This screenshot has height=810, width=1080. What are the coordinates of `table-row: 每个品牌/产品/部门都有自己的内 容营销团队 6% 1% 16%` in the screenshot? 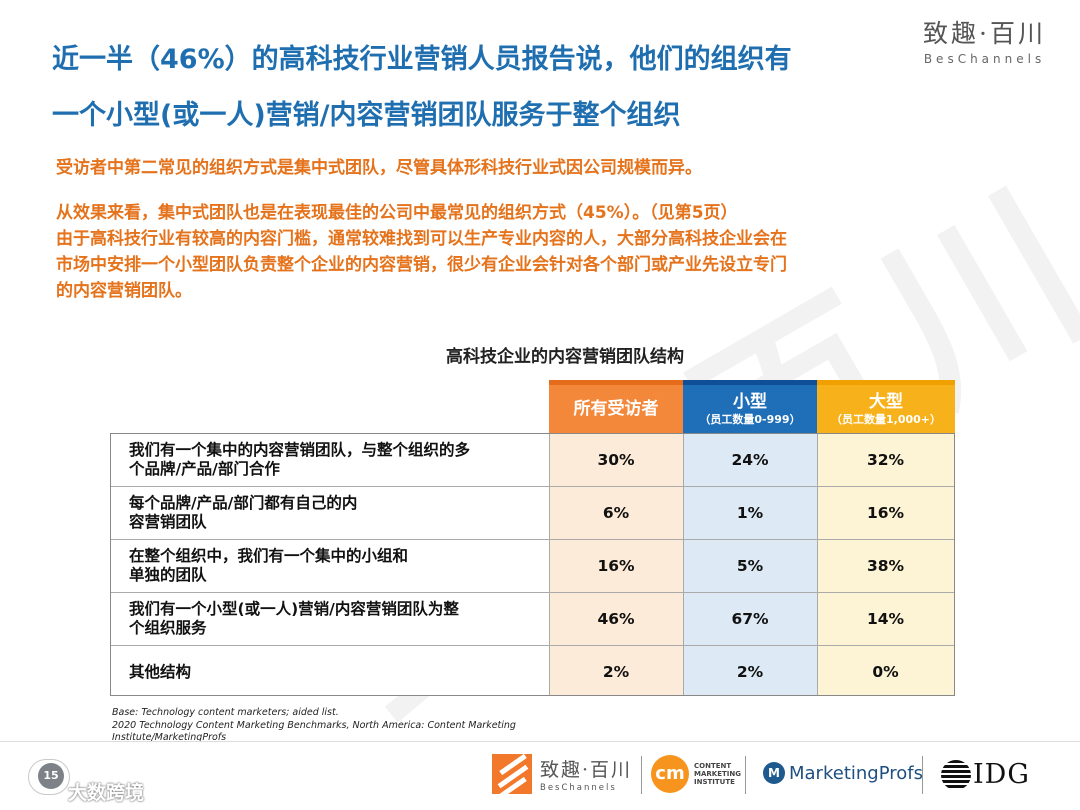 It's located at (532, 513).